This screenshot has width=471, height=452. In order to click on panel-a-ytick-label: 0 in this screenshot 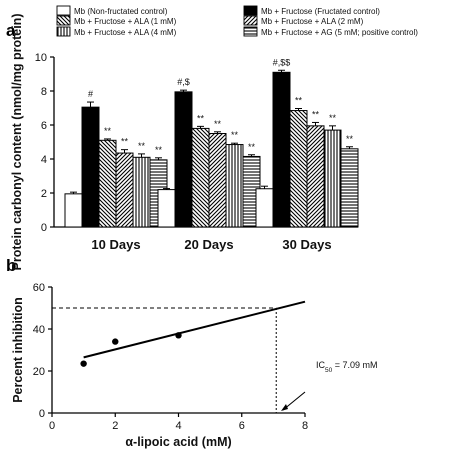, I will do `click(44, 228)`.